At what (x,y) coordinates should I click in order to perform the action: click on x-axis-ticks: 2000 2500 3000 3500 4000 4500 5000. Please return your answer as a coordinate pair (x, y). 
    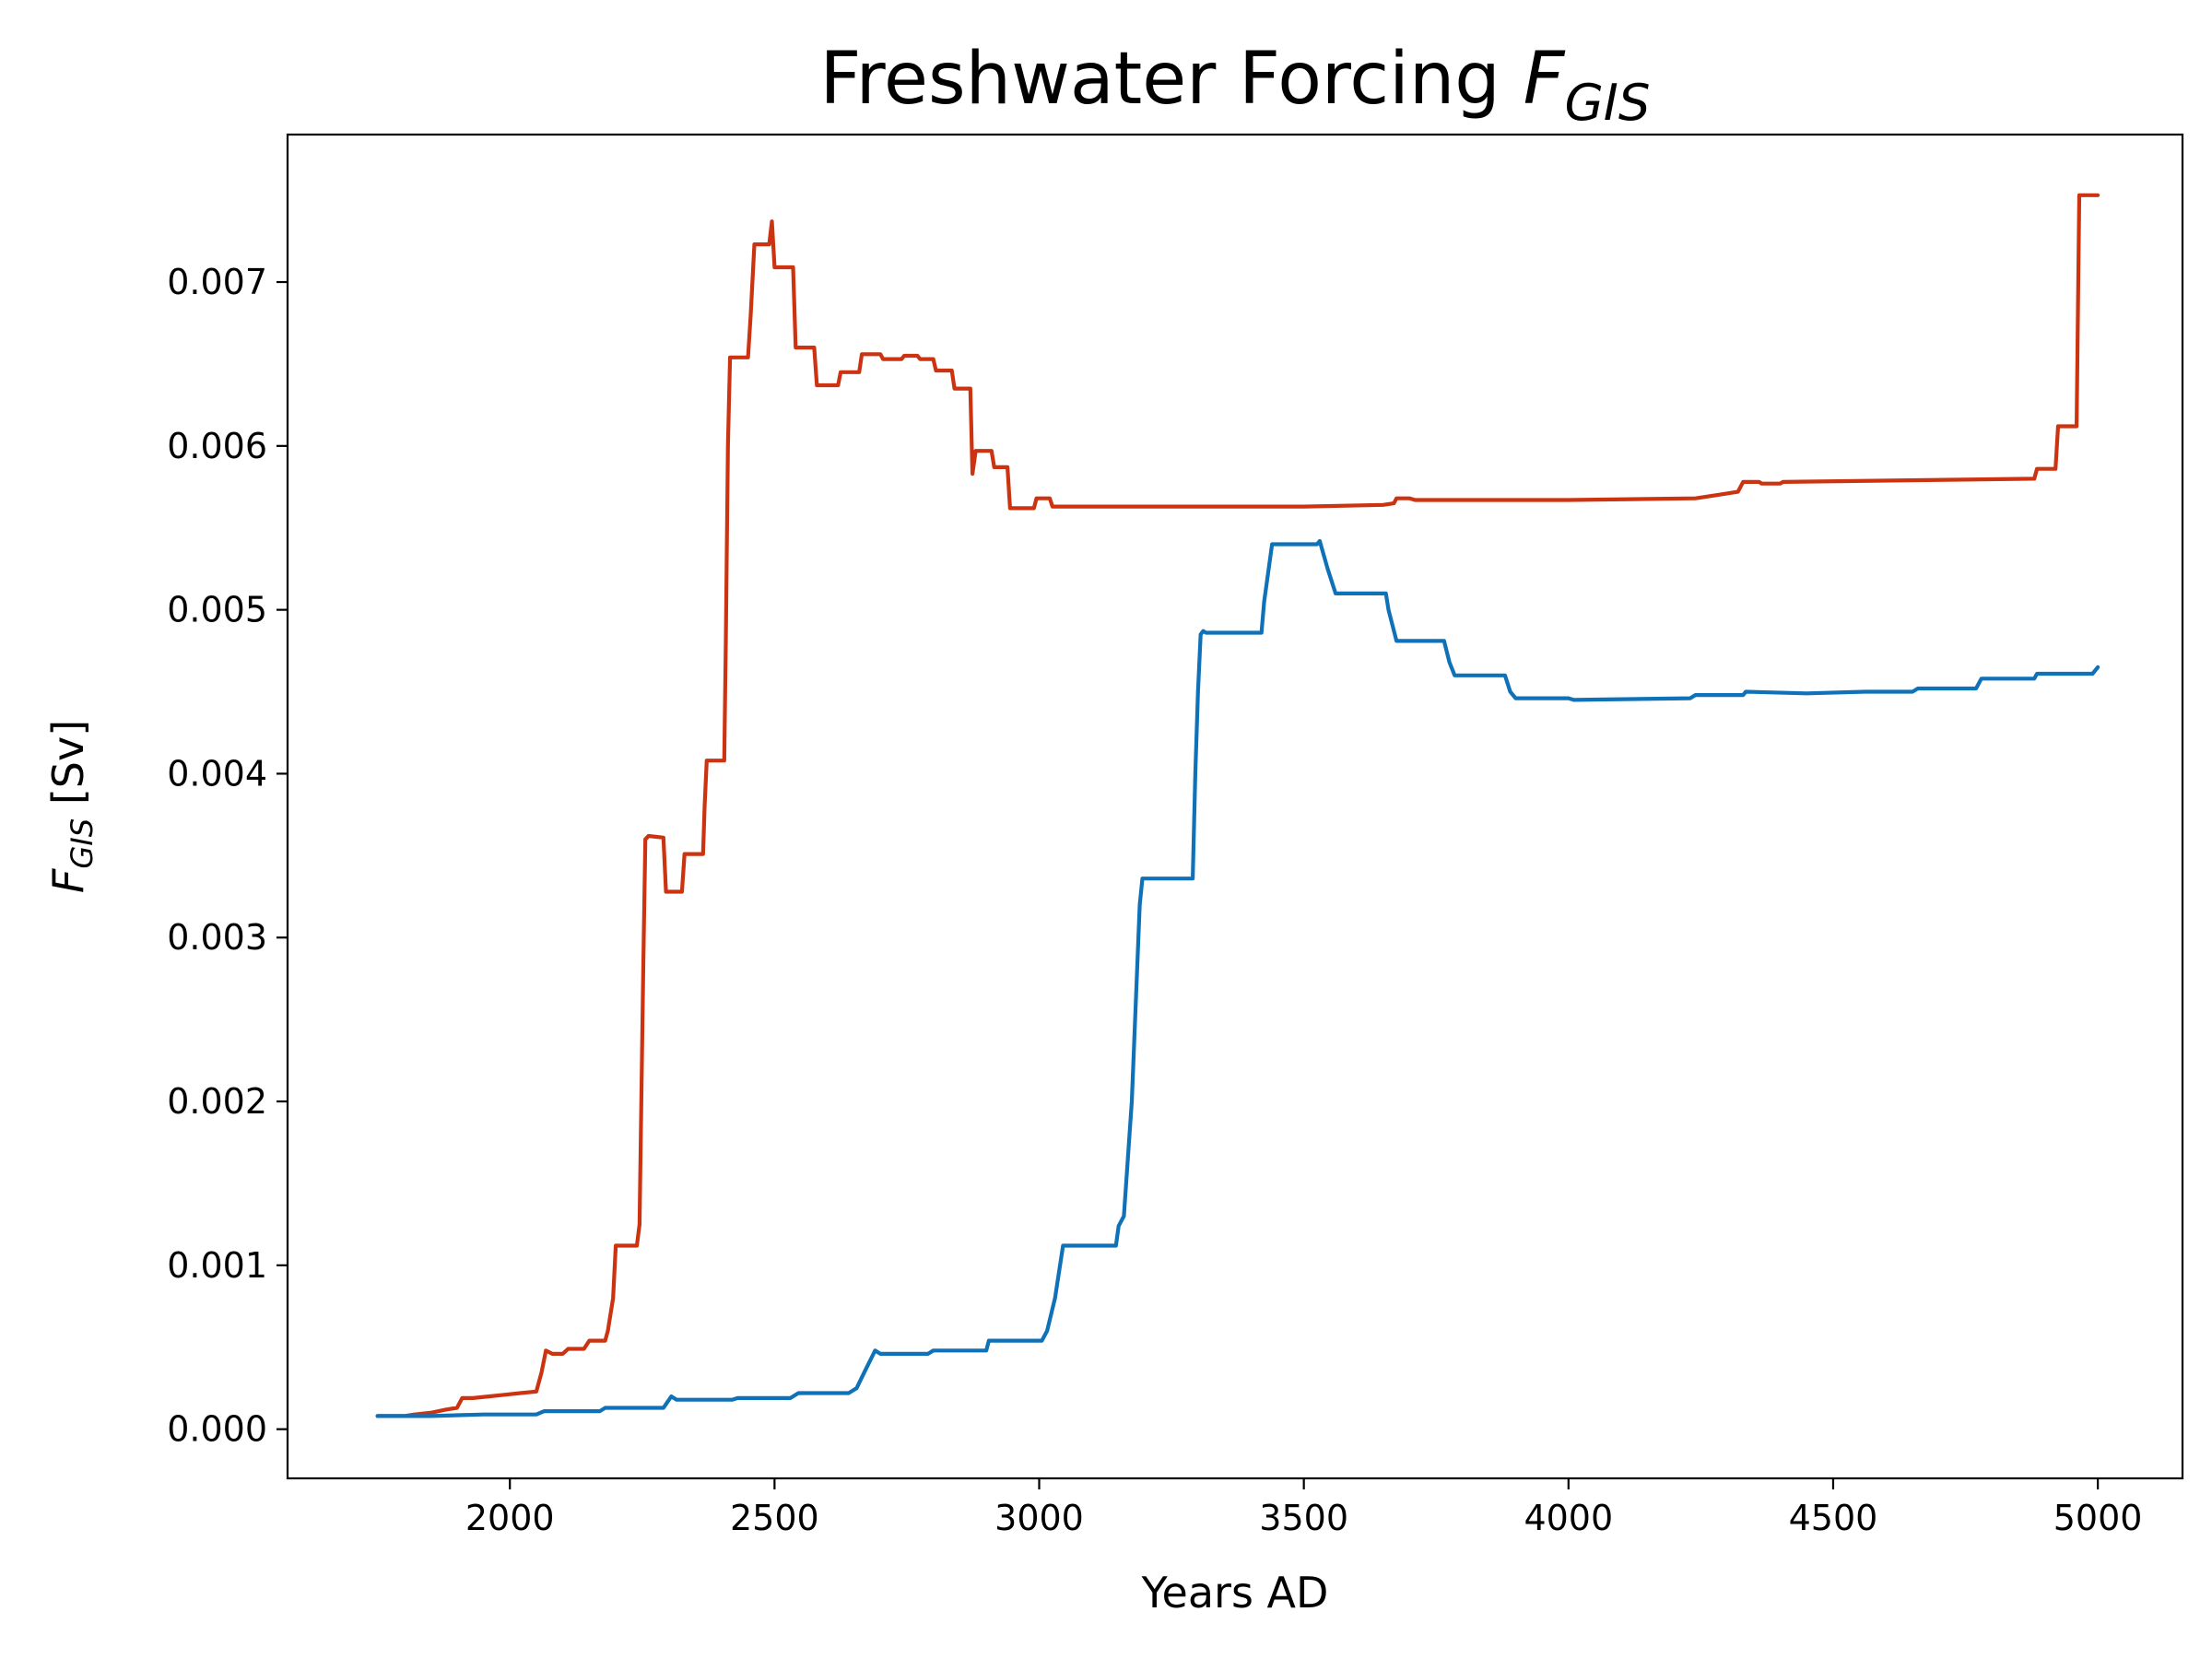
    Looking at the image, I should click on (1304, 1508).